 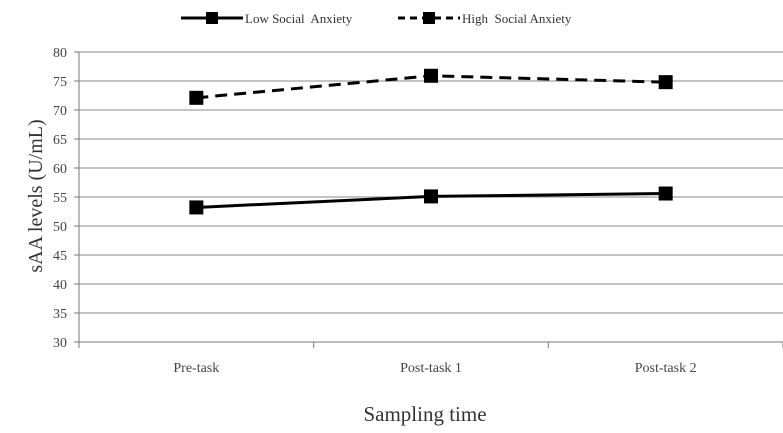 What do you see at coordinates (60, 314) in the screenshot?
I see `y-tick-label: 35` at bounding box center [60, 314].